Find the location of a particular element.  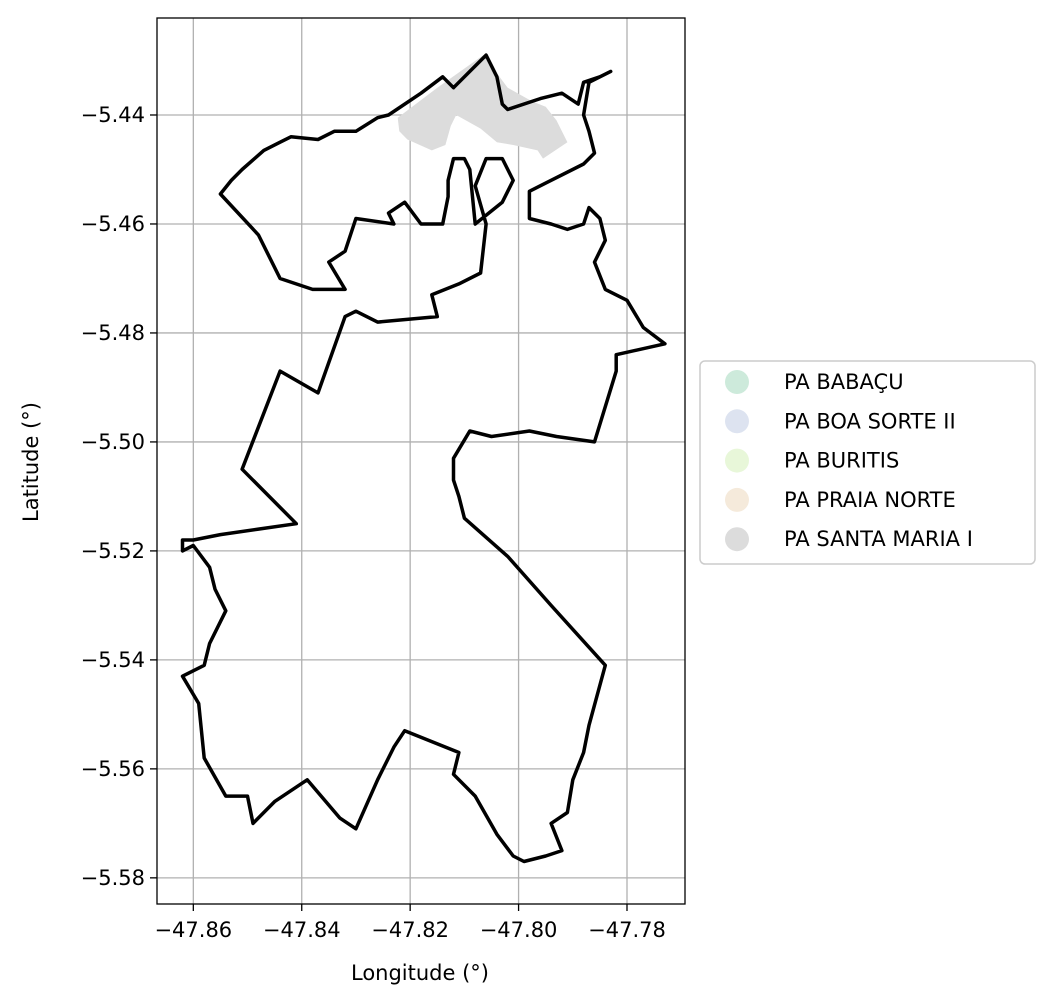

legend-label: PA BURITIS is located at coordinates (841, 461).